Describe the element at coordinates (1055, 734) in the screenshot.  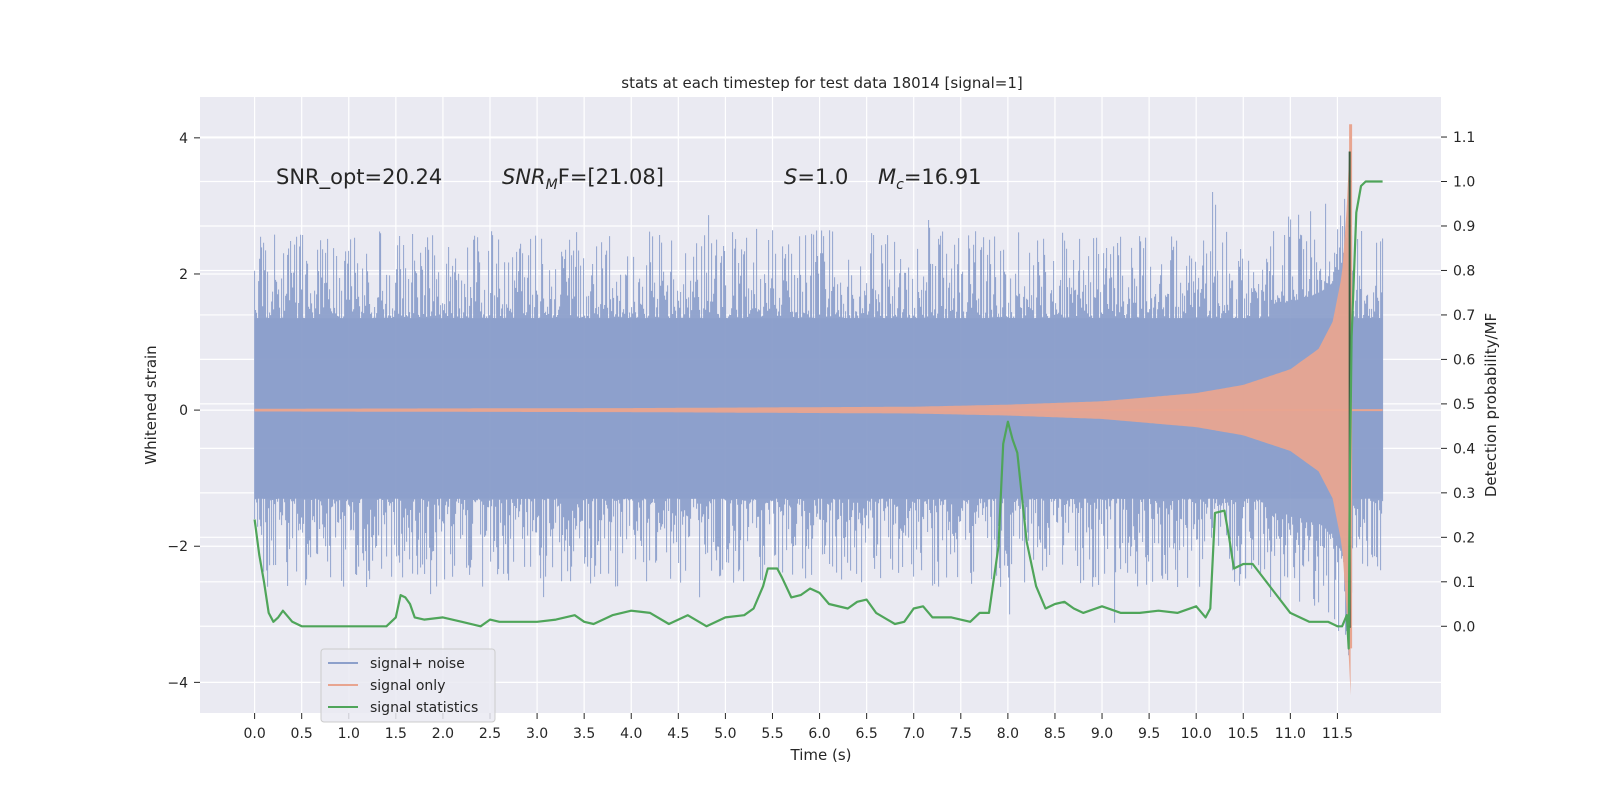
I see `x-tick-label: 8.5` at that location.